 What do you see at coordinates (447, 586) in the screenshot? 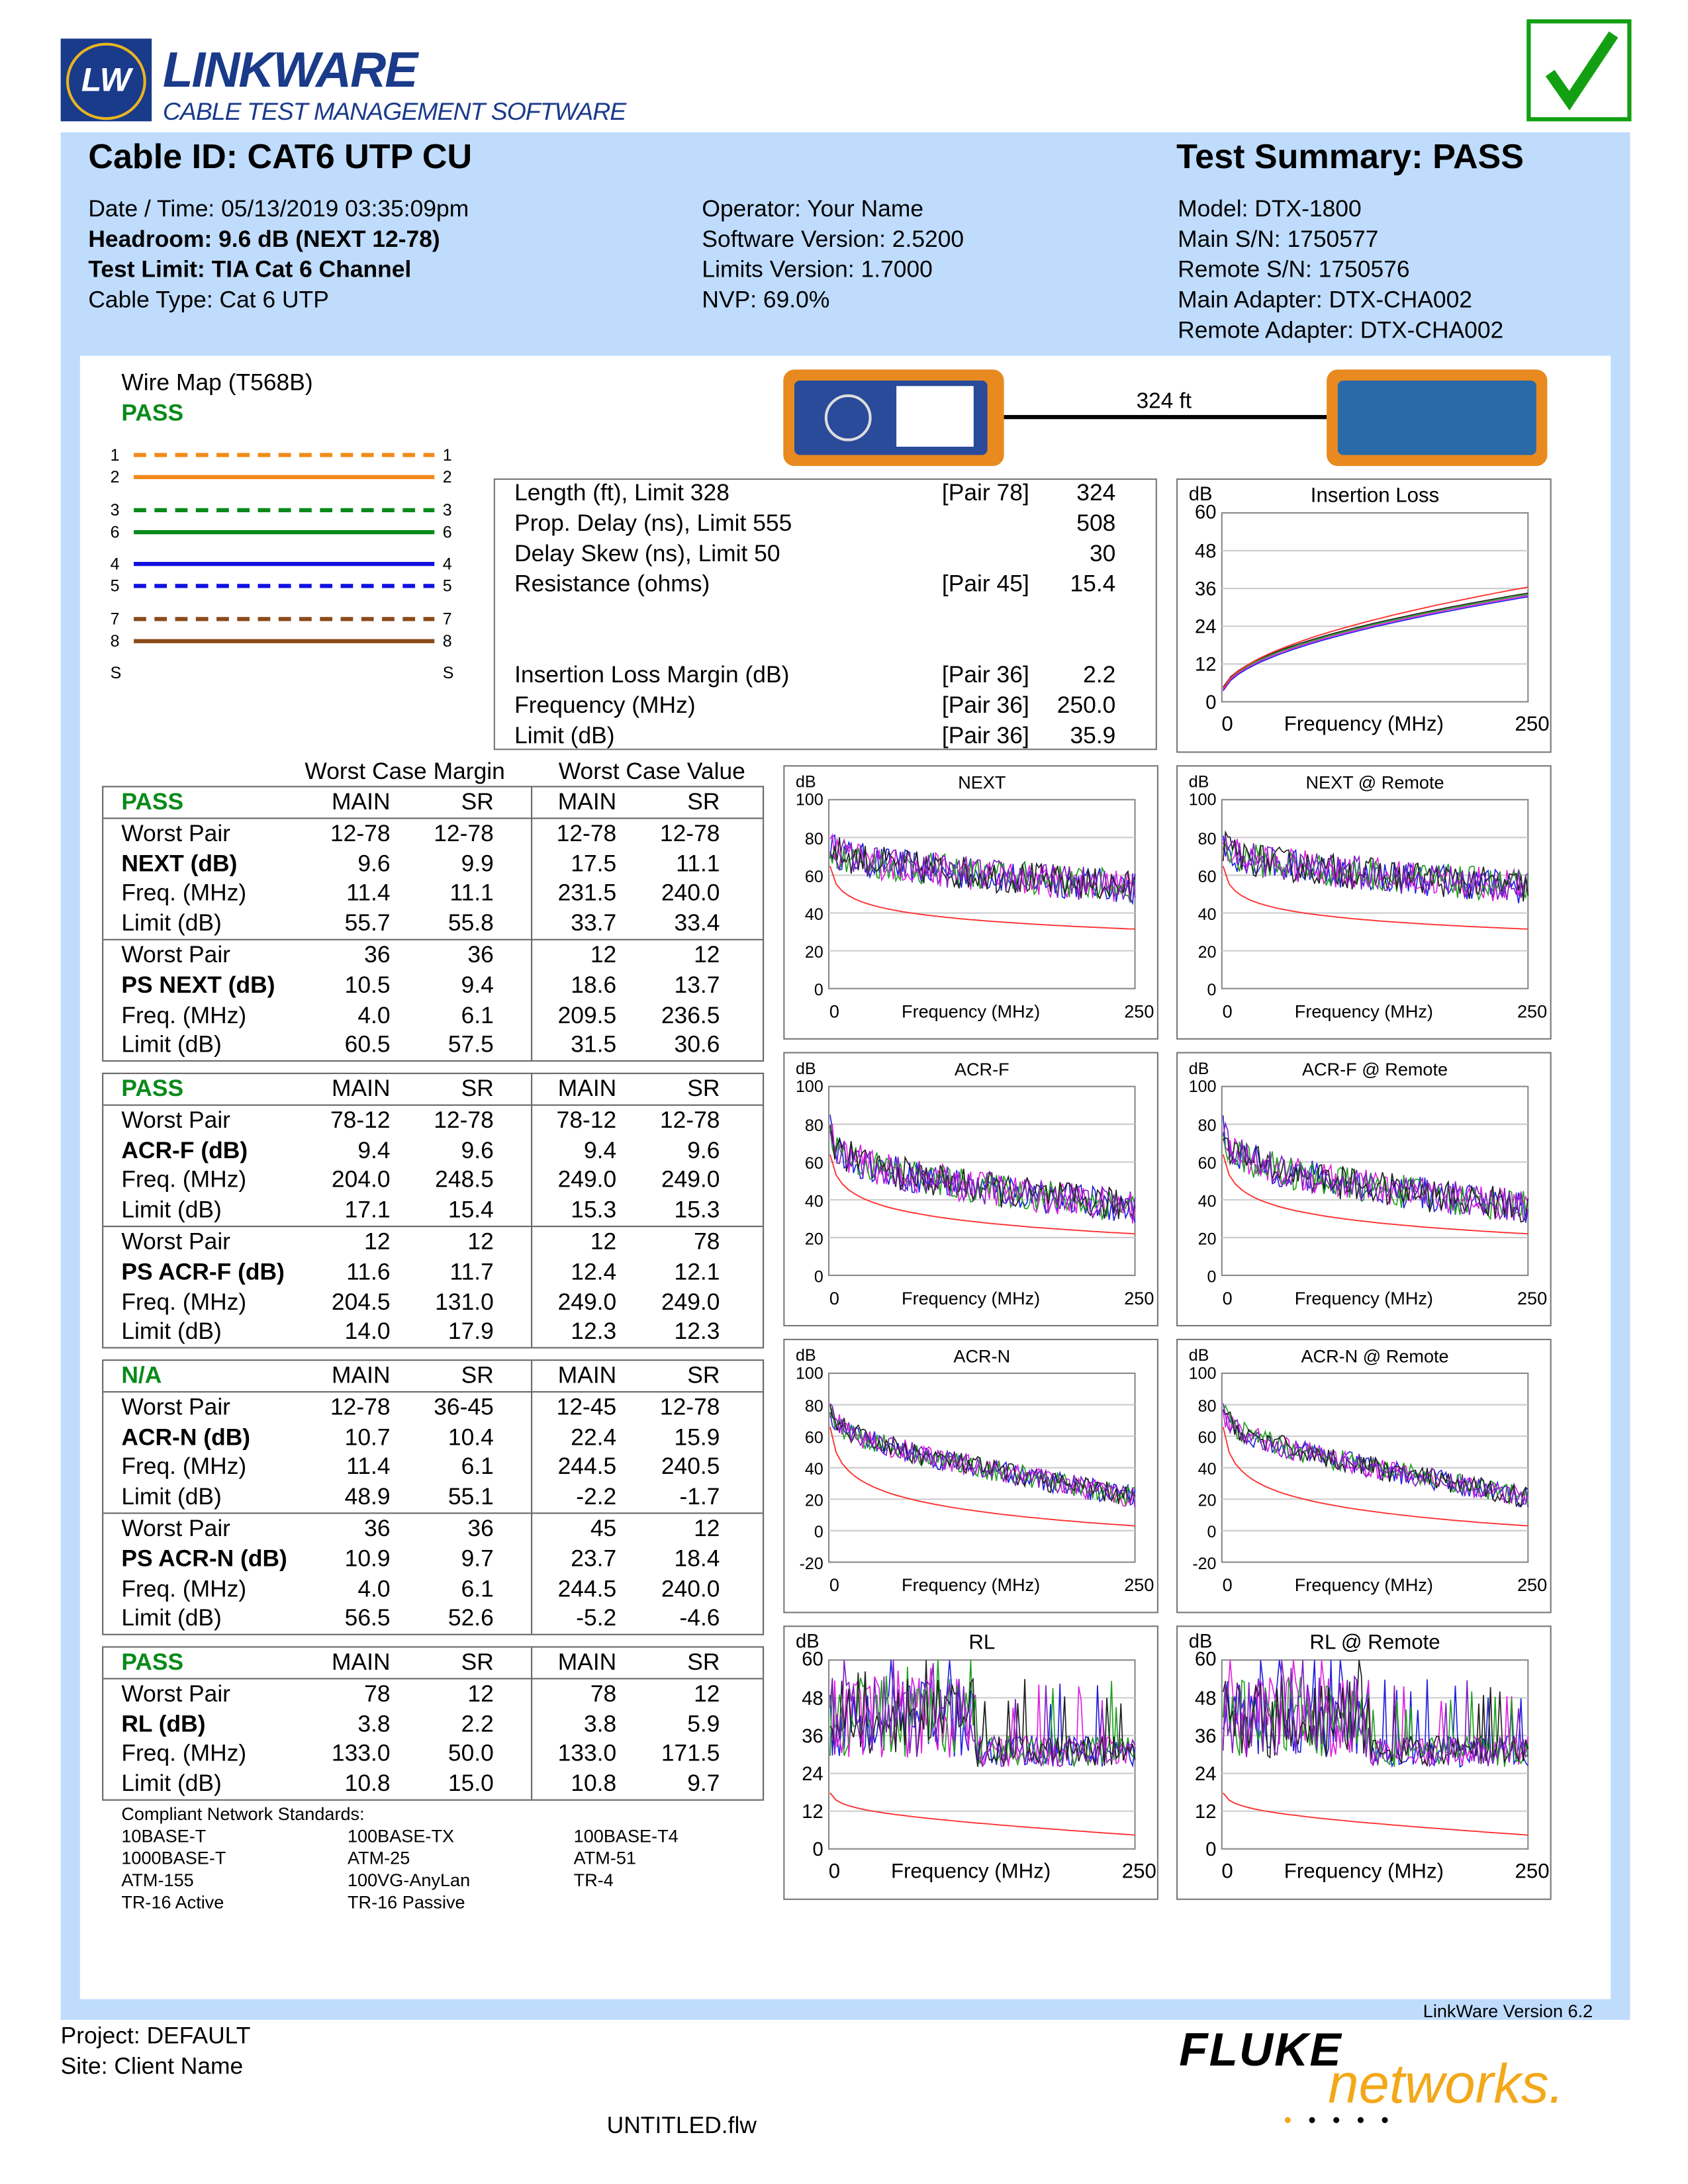
I see `pin-label: 5` at bounding box center [447, 586].